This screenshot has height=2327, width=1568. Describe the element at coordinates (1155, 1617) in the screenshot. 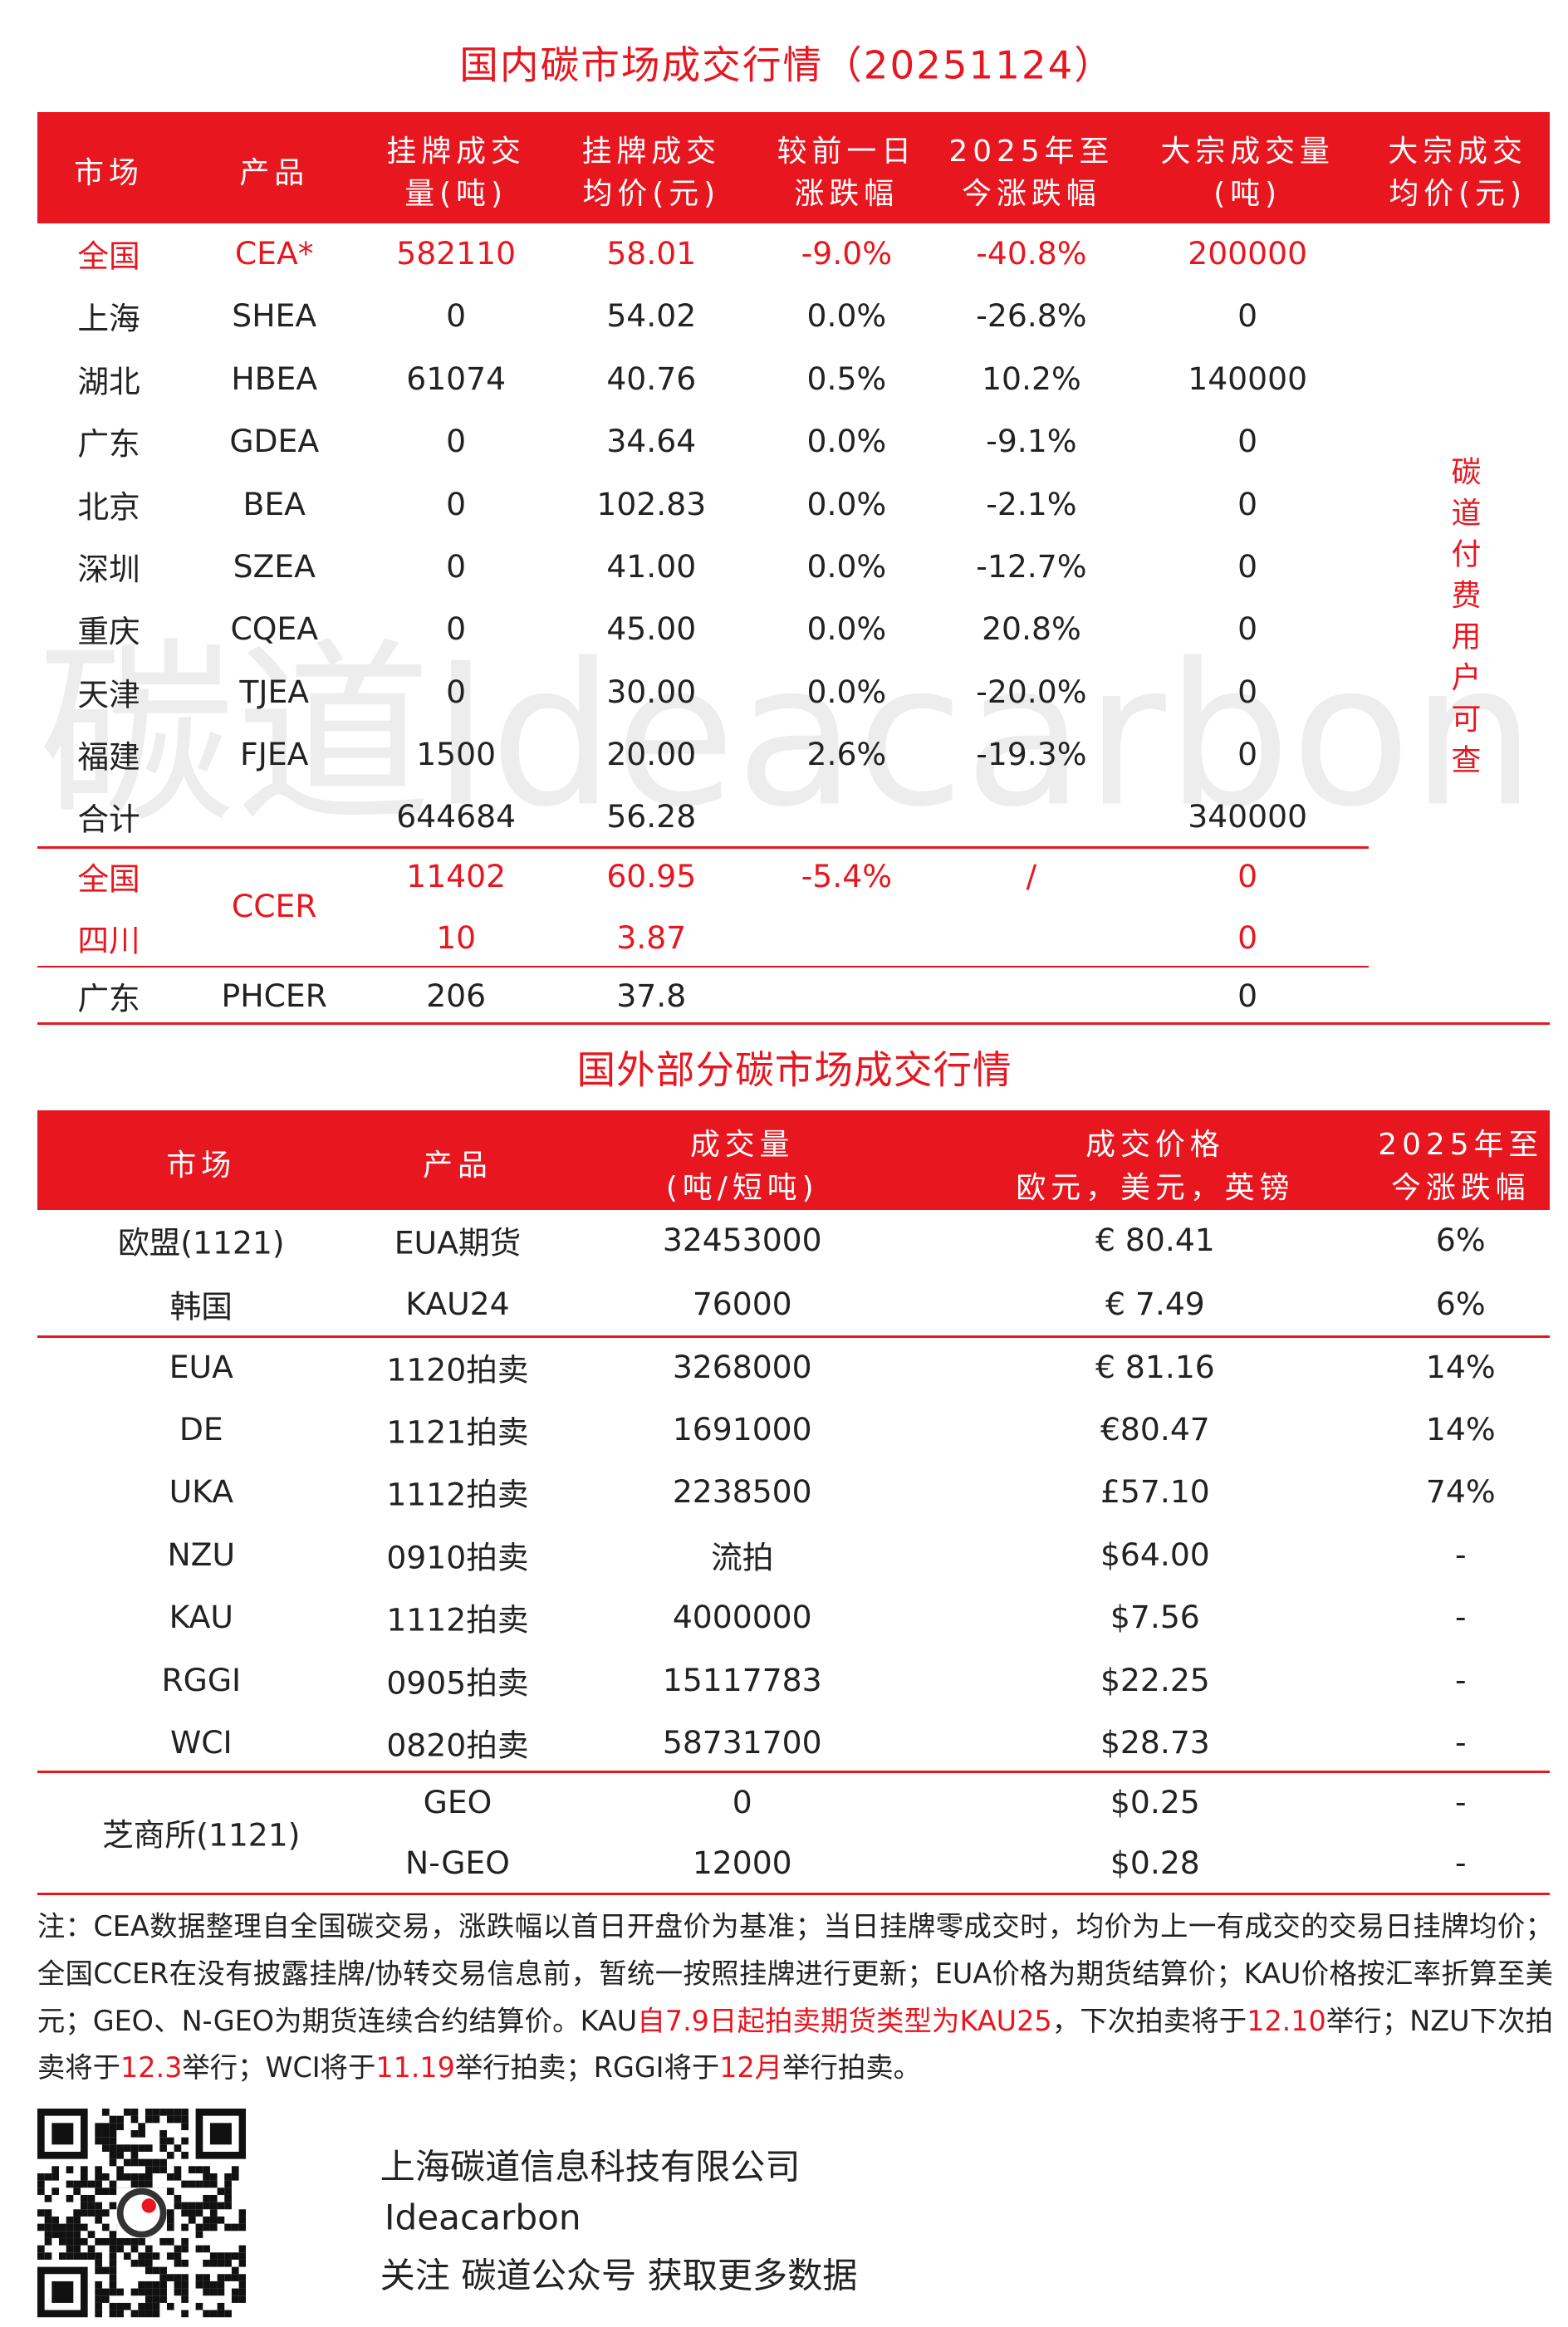

I see `table-cell: $7.56` at that location.